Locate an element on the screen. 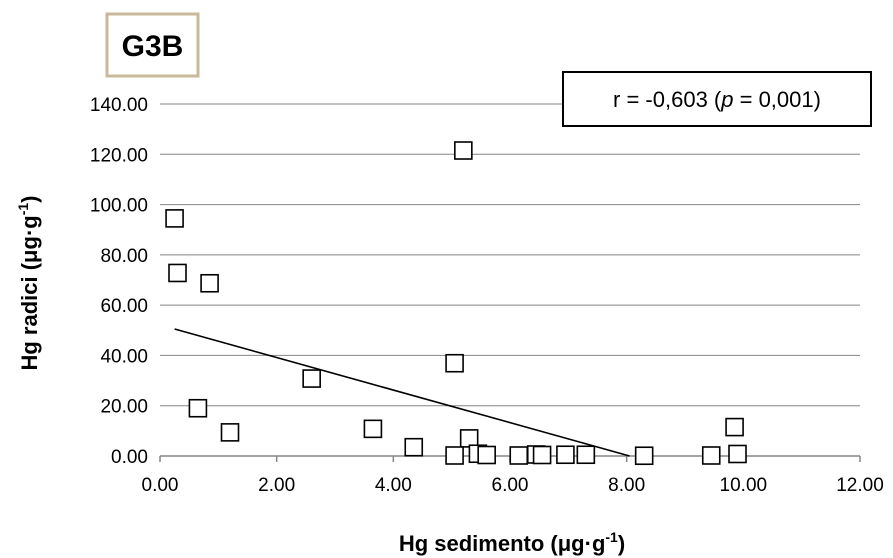  y-axis-title: Hg radici (μg·g-1) is located at coordinates (28, 282).